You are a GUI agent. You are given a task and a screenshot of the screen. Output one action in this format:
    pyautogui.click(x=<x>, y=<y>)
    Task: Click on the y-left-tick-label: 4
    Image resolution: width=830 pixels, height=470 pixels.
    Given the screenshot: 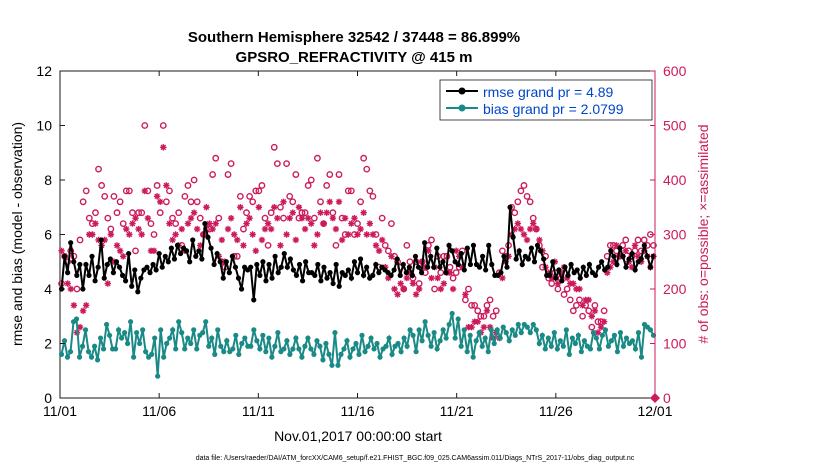 What is the action you would take?
    pyautogui.click(x=48, y=289)
    